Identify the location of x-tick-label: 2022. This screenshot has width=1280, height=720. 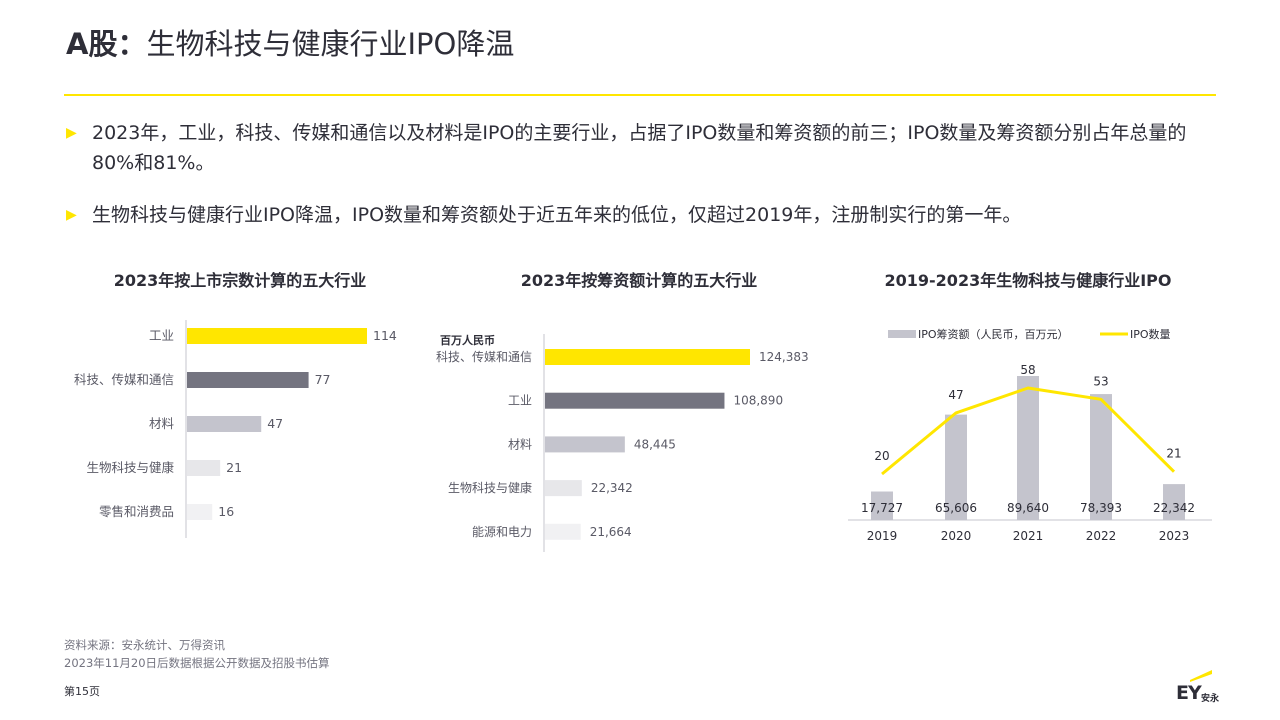
(1101, 536).